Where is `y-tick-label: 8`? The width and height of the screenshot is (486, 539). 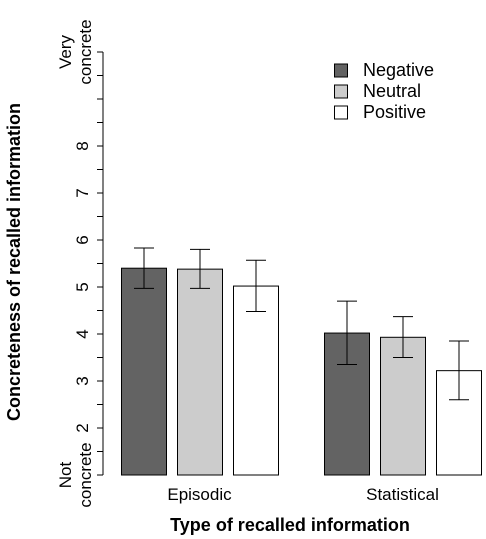
y-tick-label: 8 is located at coordinates (82, 145).